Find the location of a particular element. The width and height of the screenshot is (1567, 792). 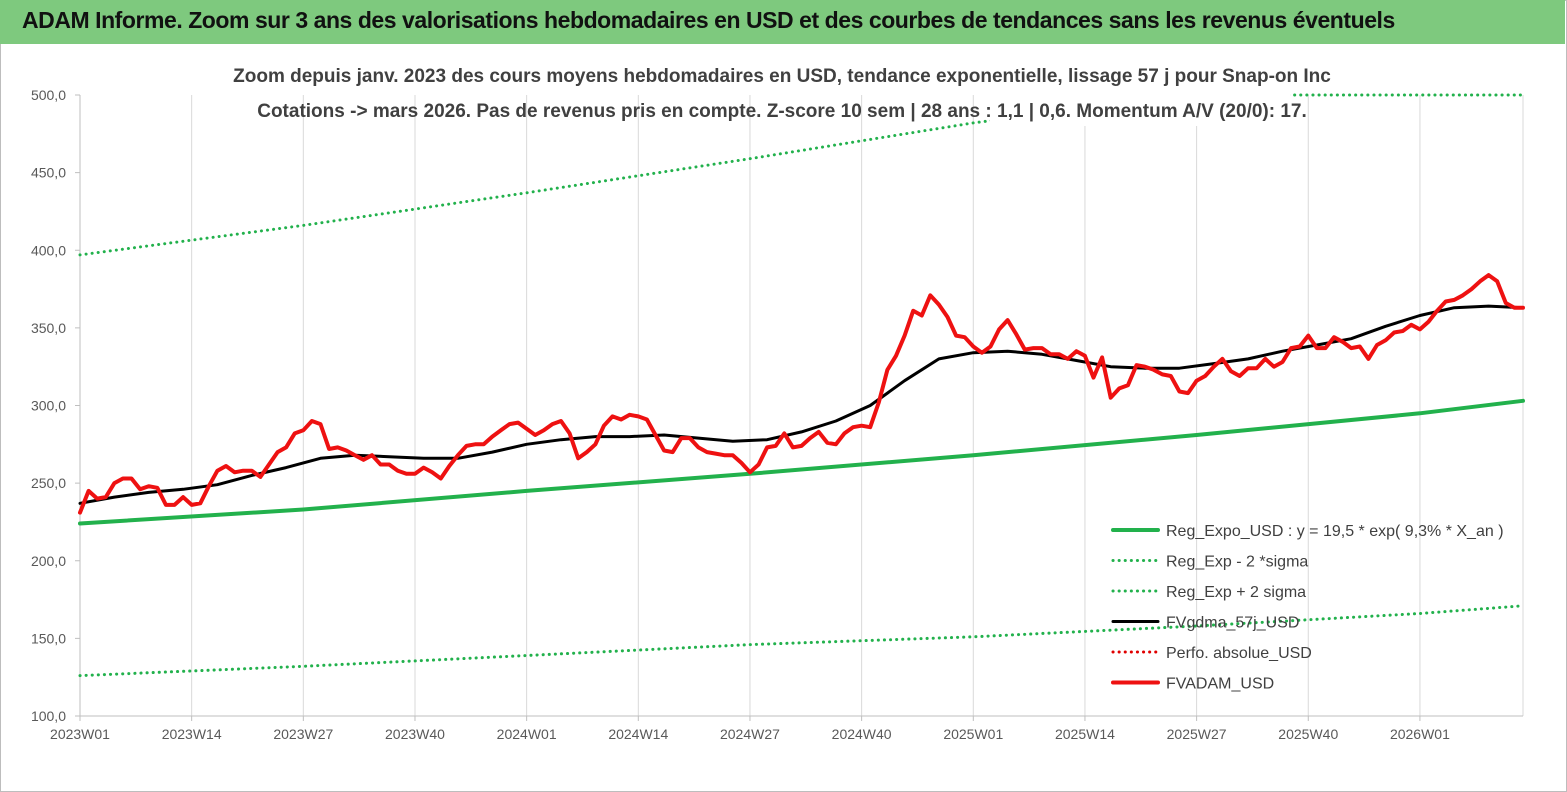

y-tick-label: 450,0 is located at coordinates (48, 173).